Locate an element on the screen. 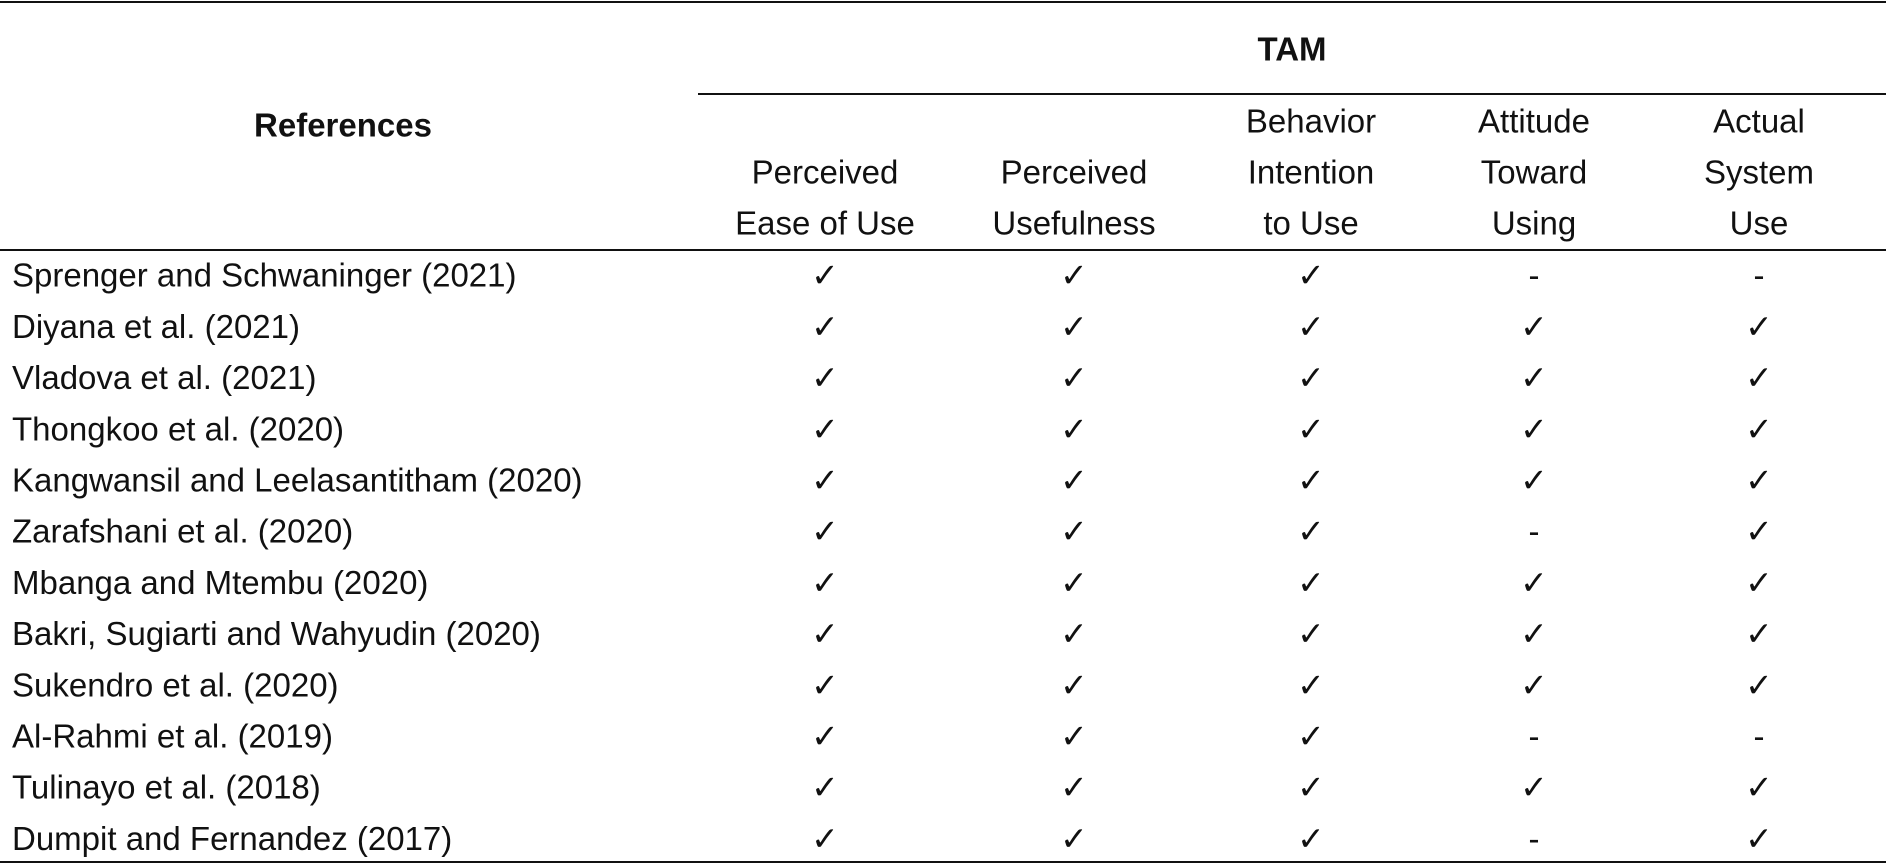  column-header: Using is located at coordinates (1534, 223).